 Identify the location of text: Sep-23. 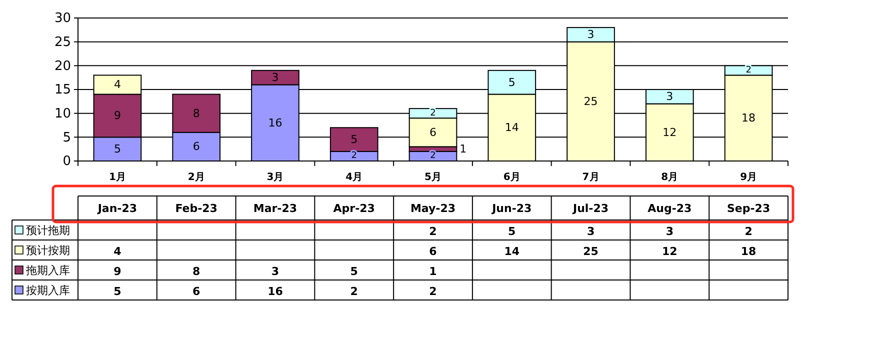
(748, 208).